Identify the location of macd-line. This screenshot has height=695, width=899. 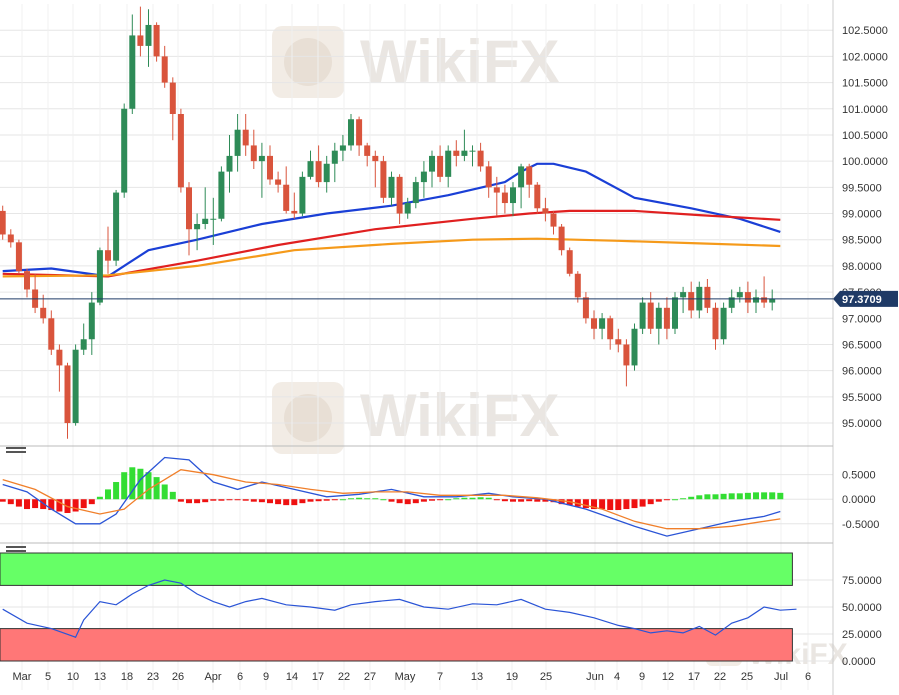
(391, 496).